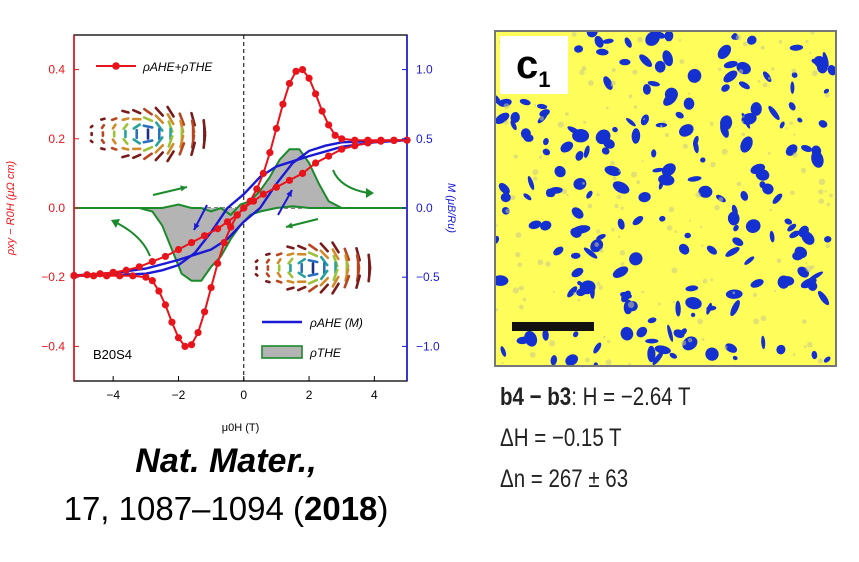  Describe the element at coordinates (226, 461) in the screenshot. I see `citation-journal: Nat. Mater.,` at that location.